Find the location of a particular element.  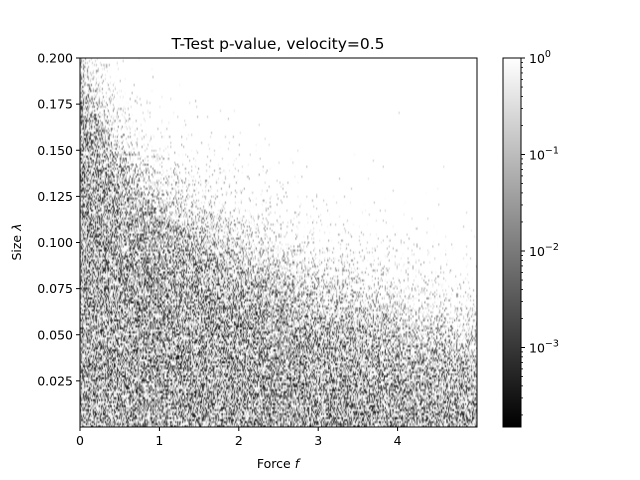

x-axis-label-var: f is located at coordinates (298, 463).